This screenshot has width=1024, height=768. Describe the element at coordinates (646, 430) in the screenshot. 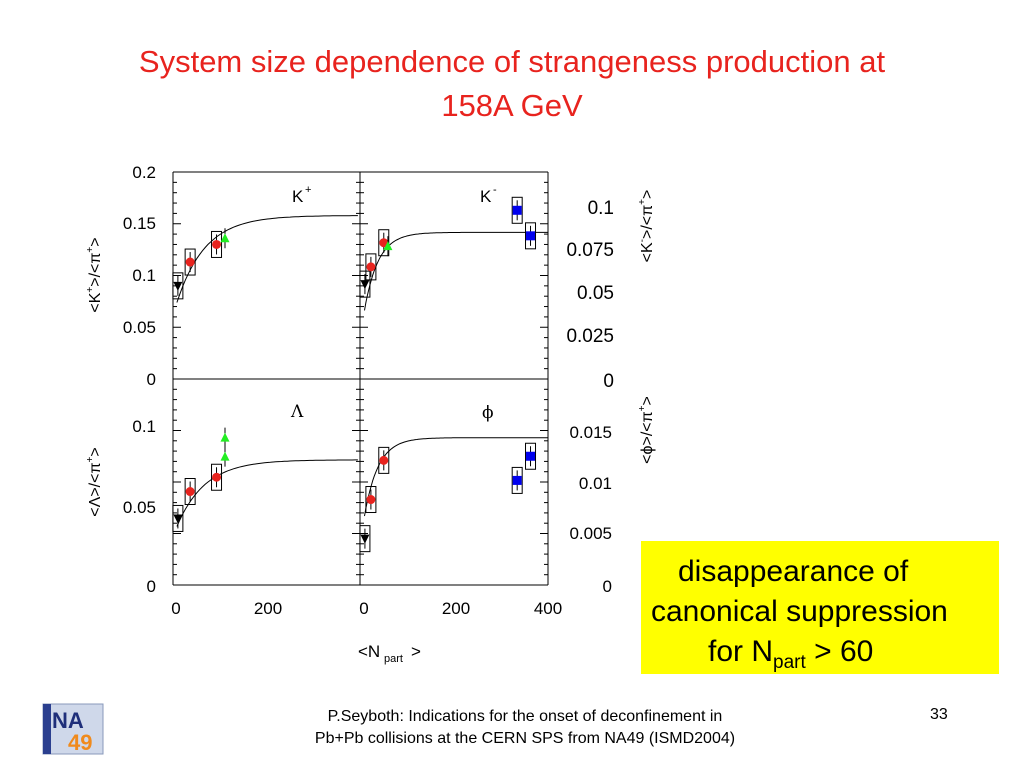

I see `ylabel-phi: <ϕ>/<π+>` at that location.